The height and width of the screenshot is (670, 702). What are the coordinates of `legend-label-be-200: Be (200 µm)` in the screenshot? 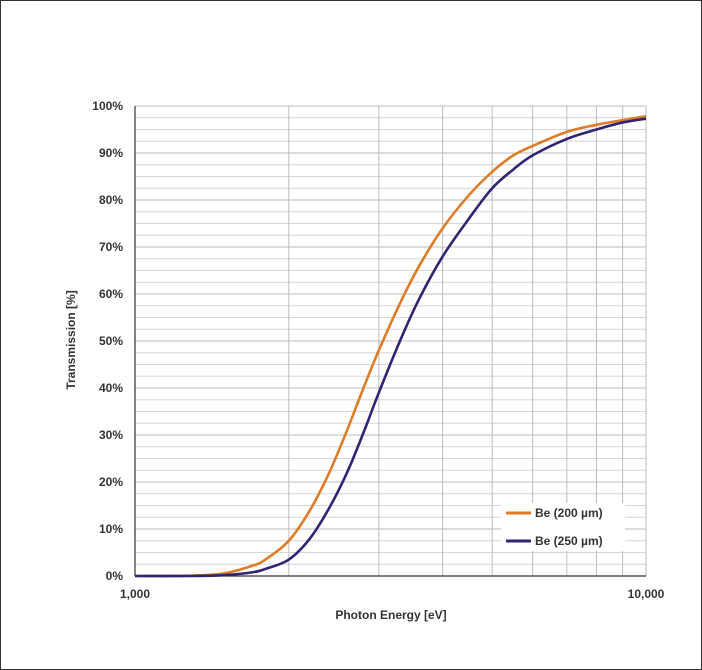 It's located at (569, 513).